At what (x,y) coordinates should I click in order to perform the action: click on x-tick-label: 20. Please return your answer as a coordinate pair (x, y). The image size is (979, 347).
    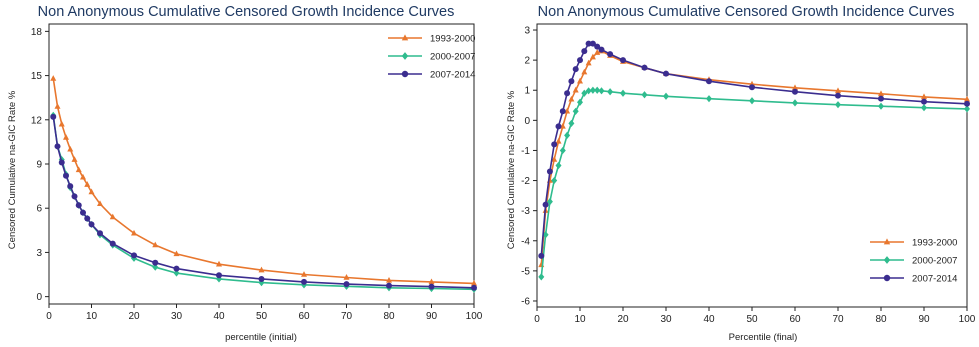
    Looking at the image, I should click on (623, 319).